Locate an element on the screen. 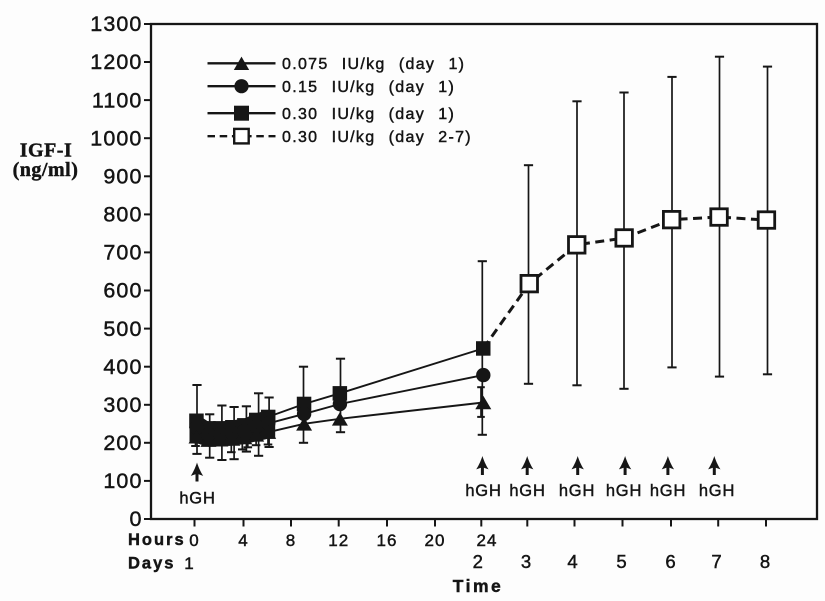 This screenshot has width=825, height=601. svg-text: 16 is located at coordinates (387, 540).